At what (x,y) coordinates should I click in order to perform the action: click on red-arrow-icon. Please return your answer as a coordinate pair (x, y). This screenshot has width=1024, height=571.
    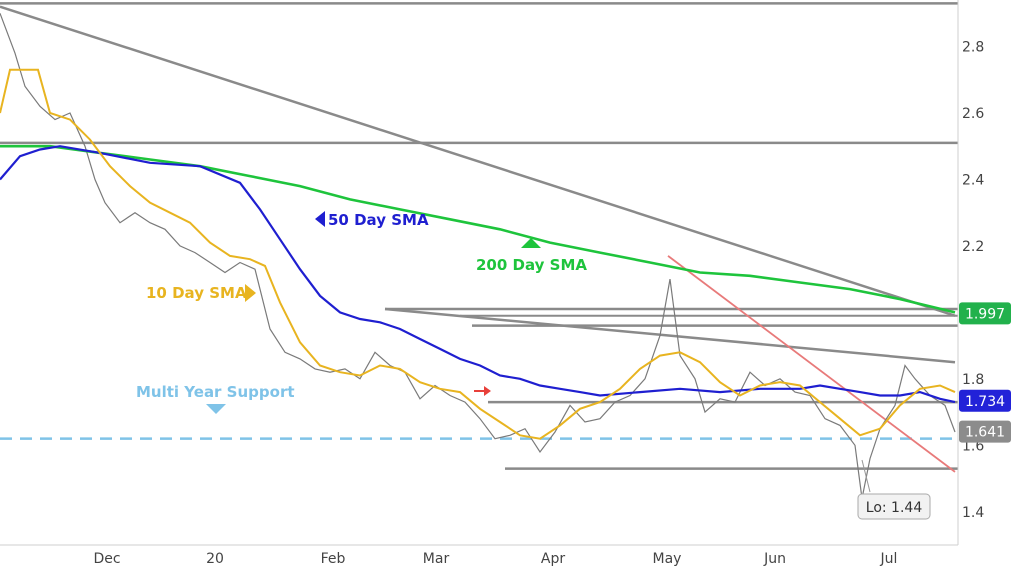
    Looking at the image, I should click on (482, 391).